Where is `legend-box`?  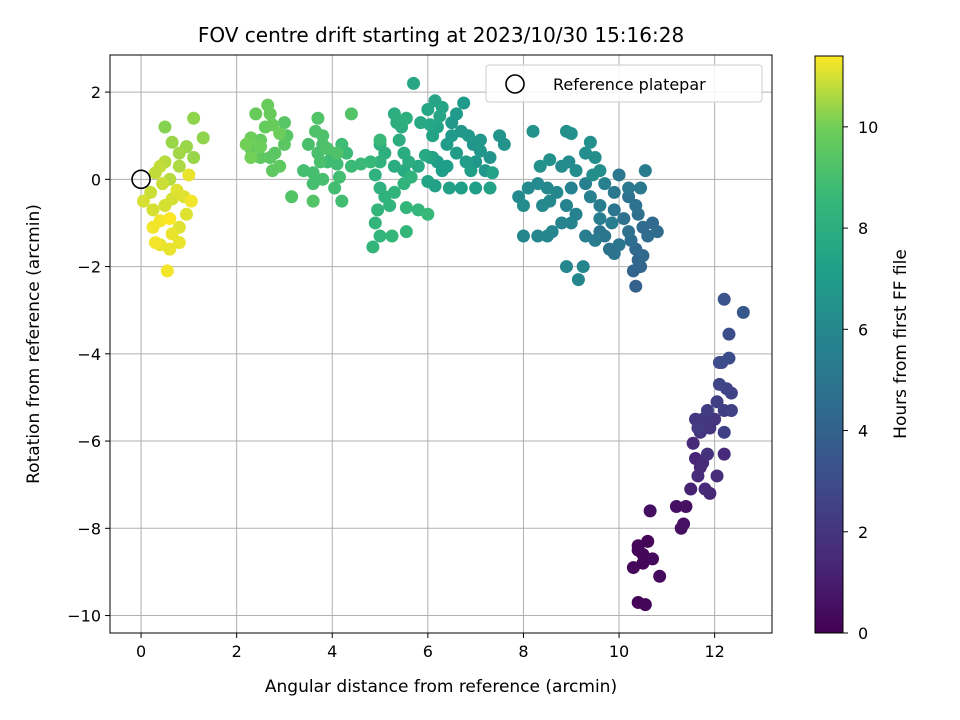
legend-box is located at coordinates (624, 83).